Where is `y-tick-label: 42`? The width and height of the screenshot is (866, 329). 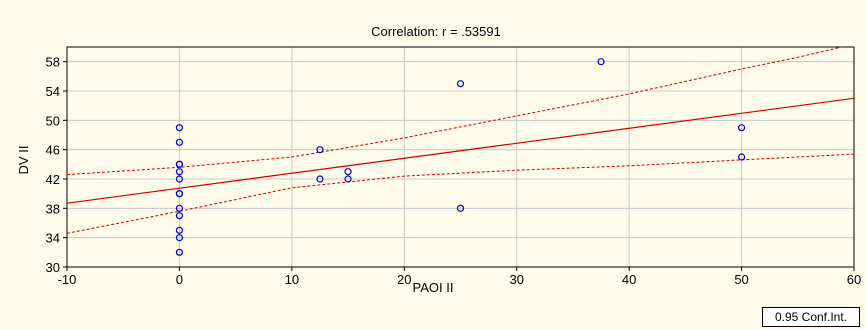 y-tick-label: 42 is located at coordinates (53, 179).